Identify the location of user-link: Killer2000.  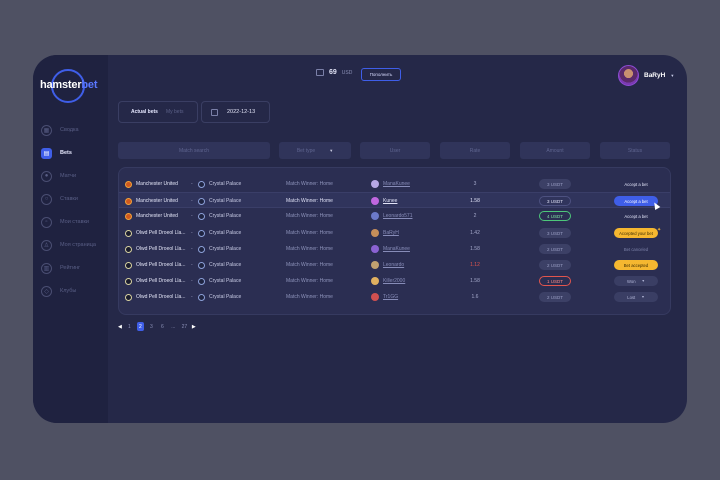
(394, 281).